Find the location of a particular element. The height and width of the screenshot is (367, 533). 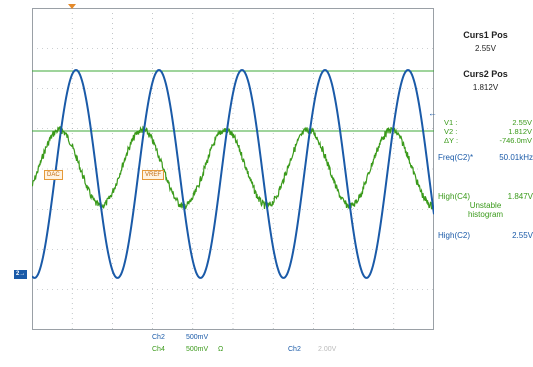

high-c4-value: 1.847V is located at coordinates (520, 196).